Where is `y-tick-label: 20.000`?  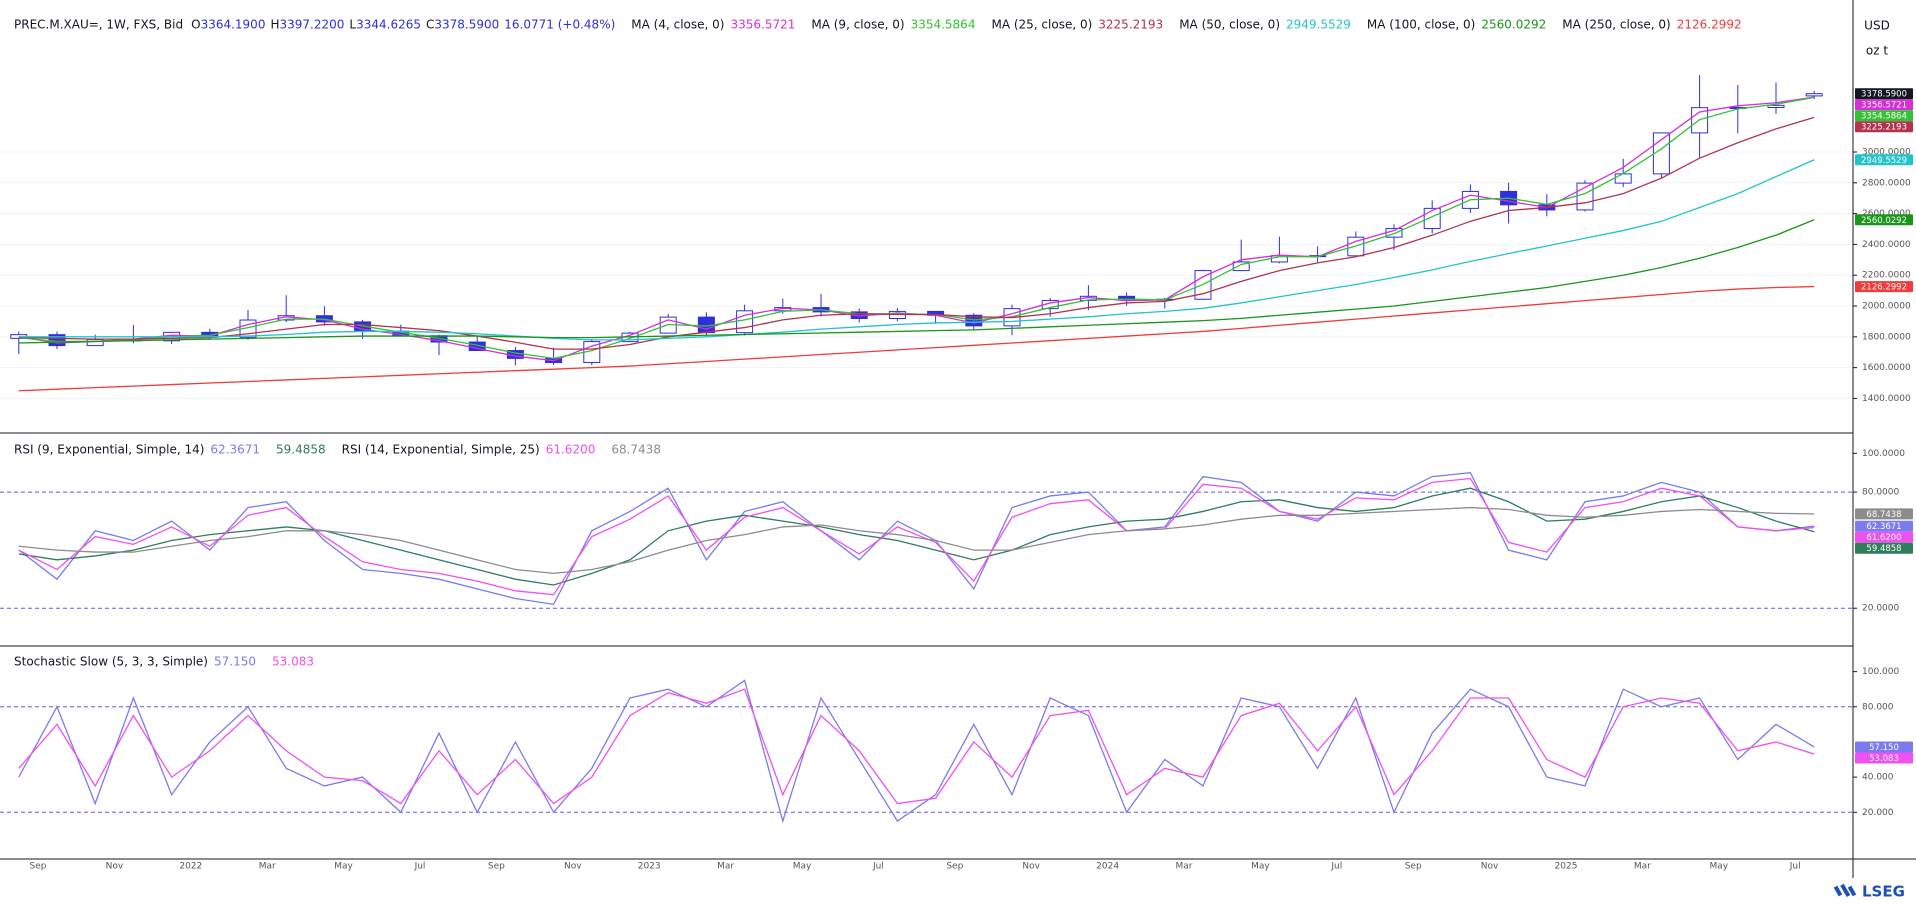
y-tick-label: 20.000 is located at coordinates (1878, 813).